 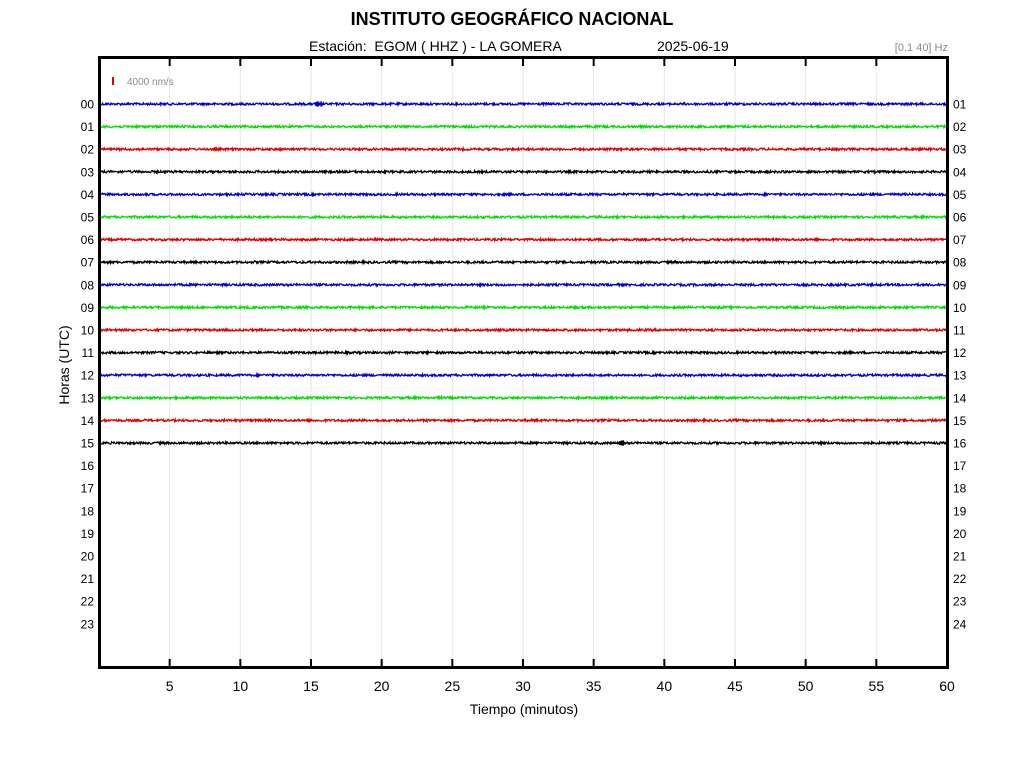 I want to click on station-label: Estación: EGOM ( HHZ ) - LA GOMERA, so click(x=435, y=46).